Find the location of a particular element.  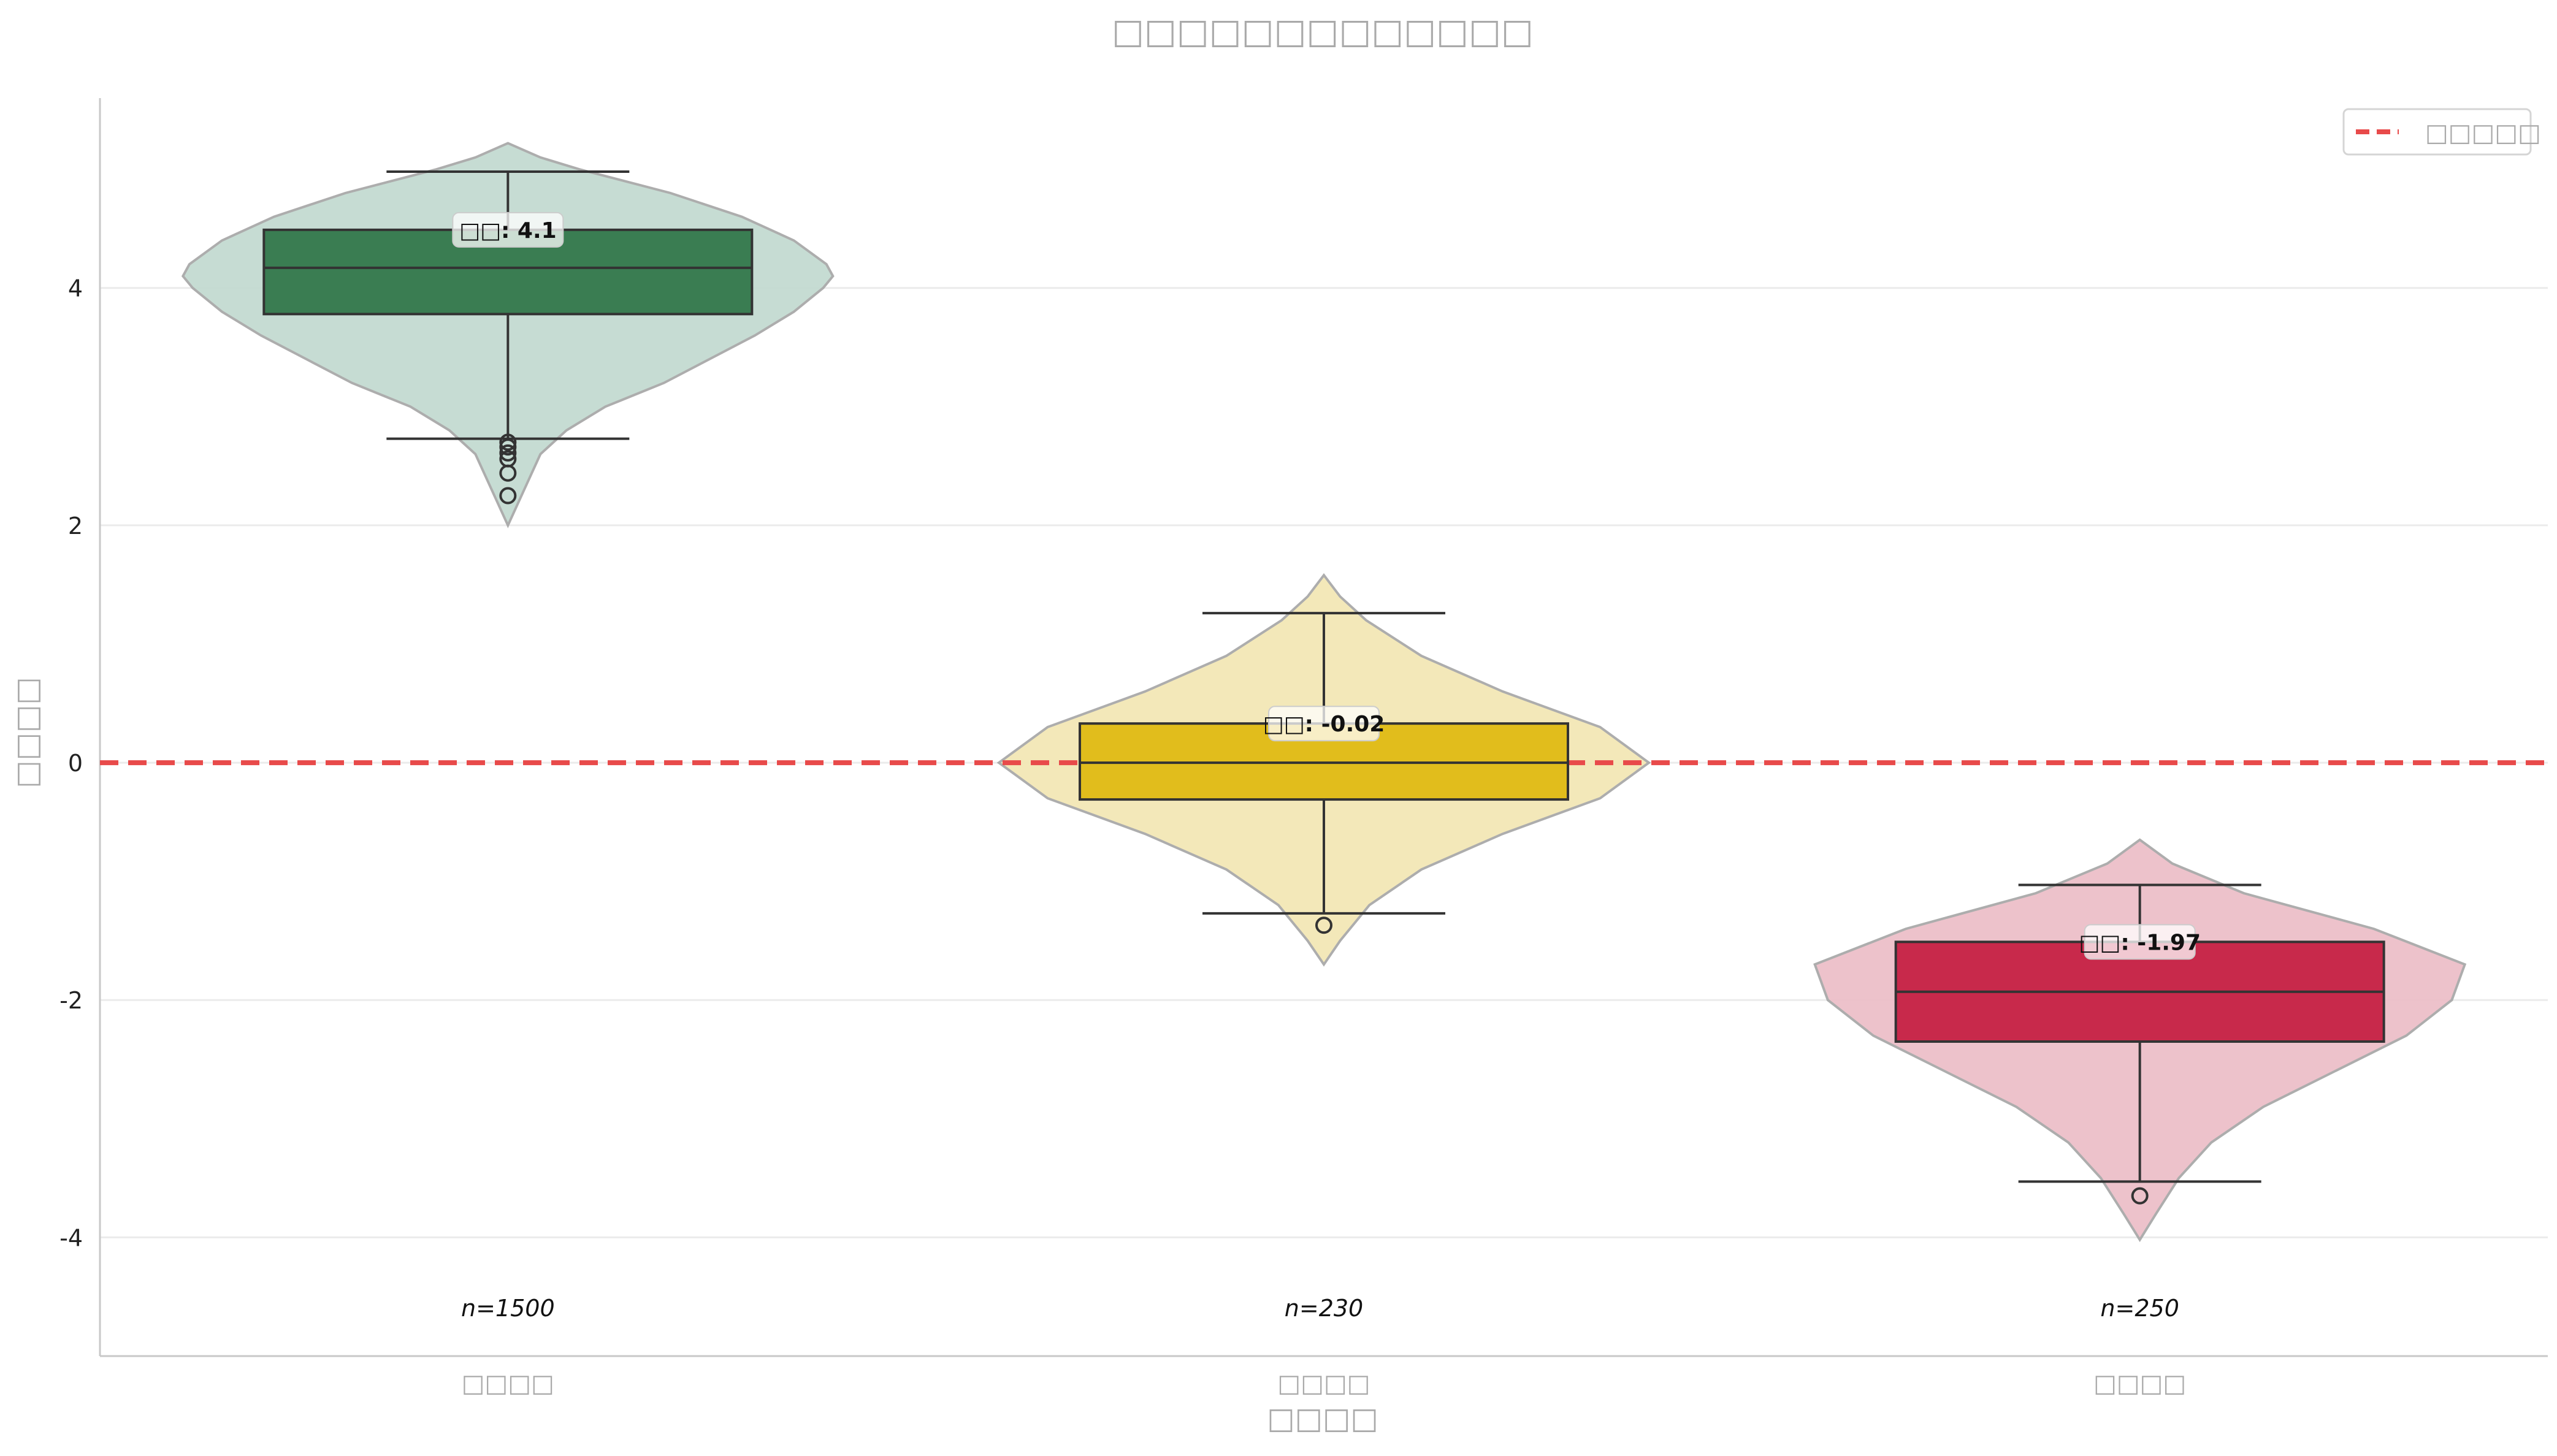

chart-title: □□□□□□□□□□□□□ is located at coordinates (1323, 32).